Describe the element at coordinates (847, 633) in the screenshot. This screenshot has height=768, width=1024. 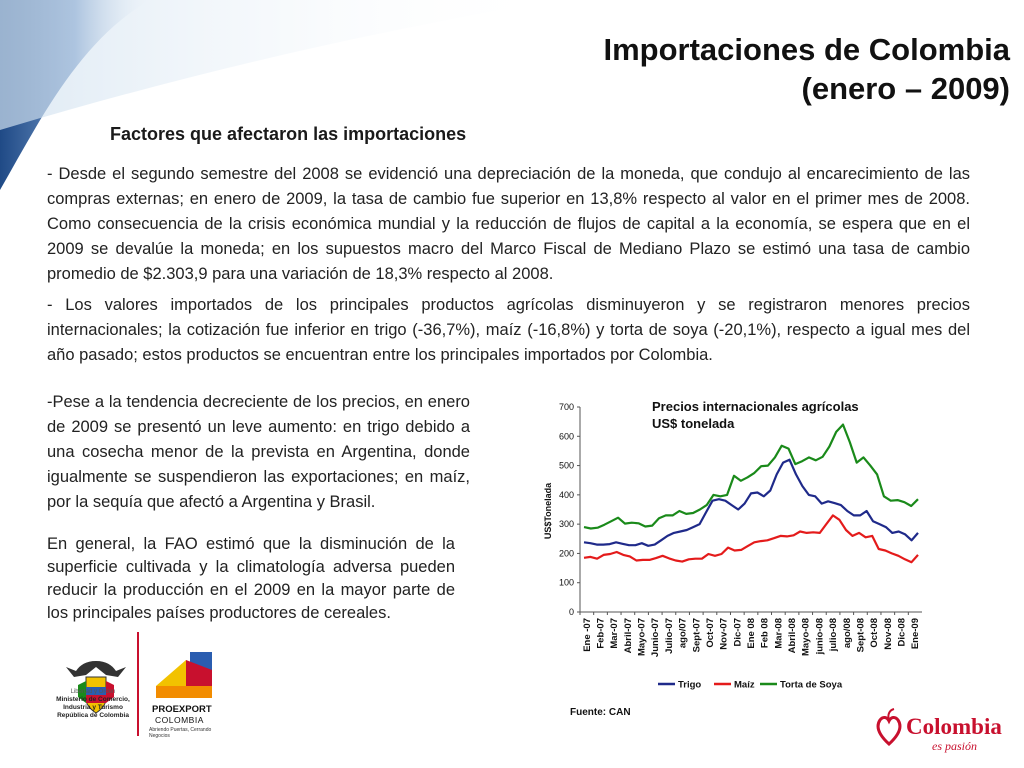
I see `x-tick-label: ago/08` at that location.